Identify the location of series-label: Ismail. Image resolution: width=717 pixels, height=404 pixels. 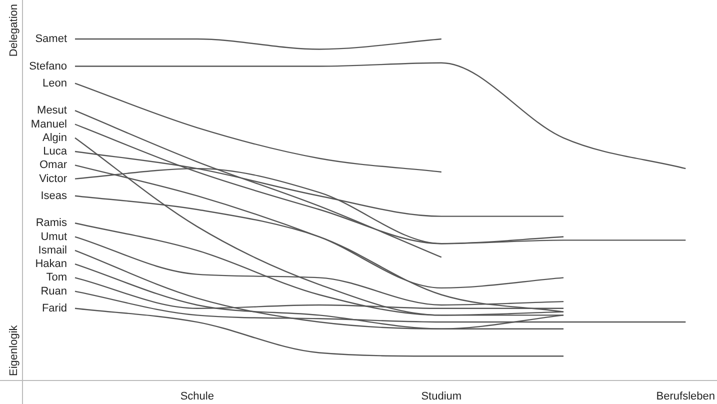
(52, 250).